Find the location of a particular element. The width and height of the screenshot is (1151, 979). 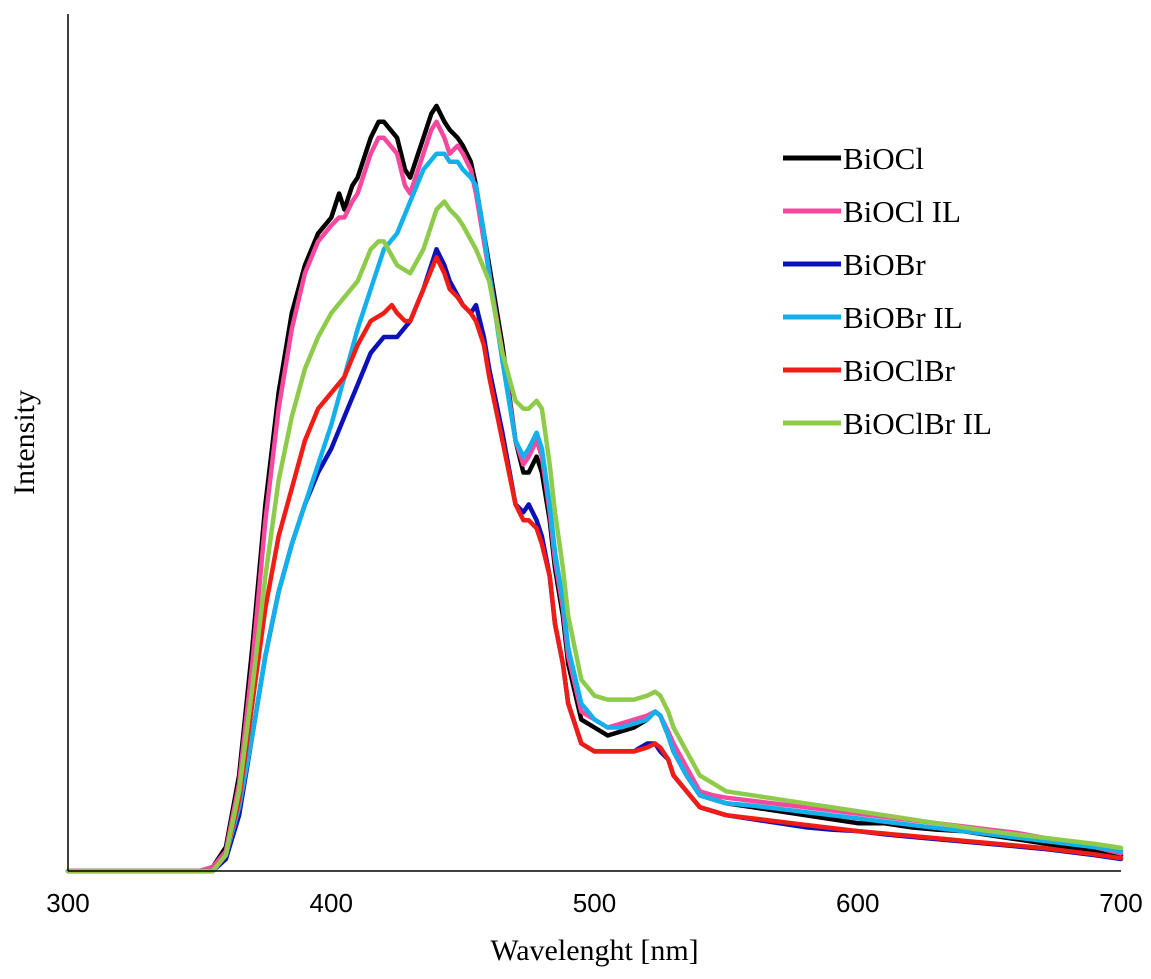

x-tick-label: 700 is located at coordinates (1120, 903).